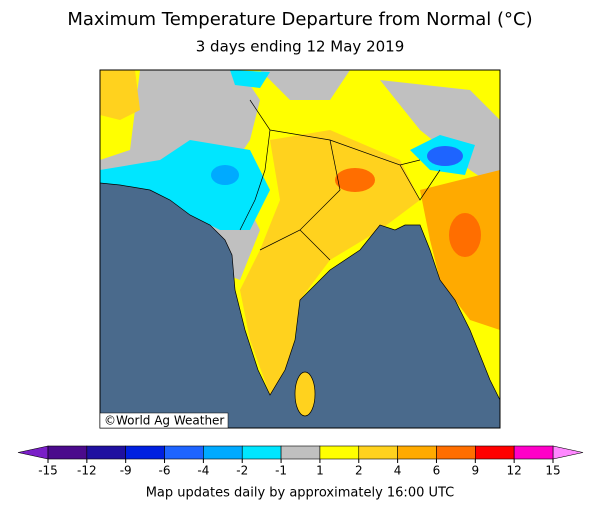 Image resolution: width=600 pixels, height=523 pixels. I want to click on colorbar-tick-label: -9, so click(126, 471).